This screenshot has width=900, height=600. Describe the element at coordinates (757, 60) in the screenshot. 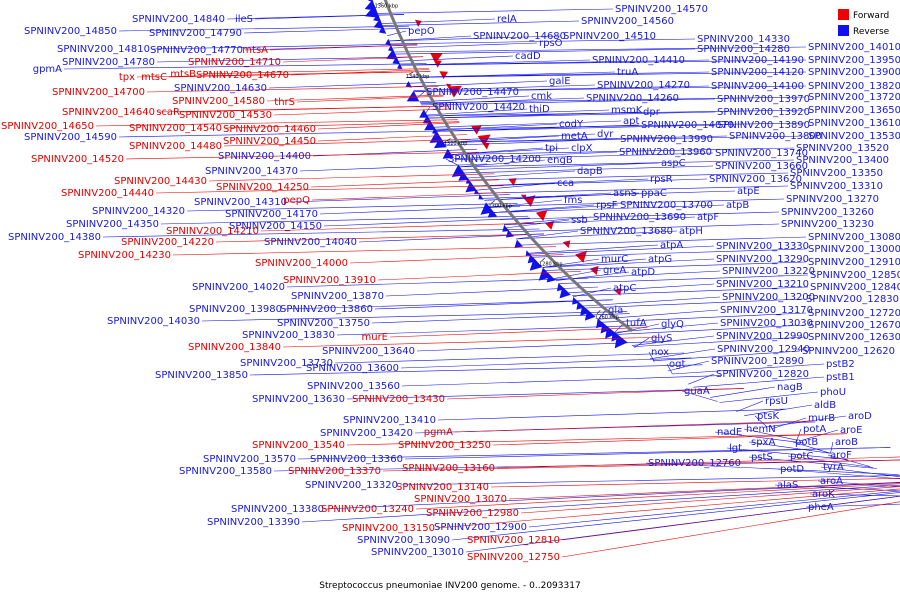

I see `outer-label-11: SPNINV200_14190` at that location.